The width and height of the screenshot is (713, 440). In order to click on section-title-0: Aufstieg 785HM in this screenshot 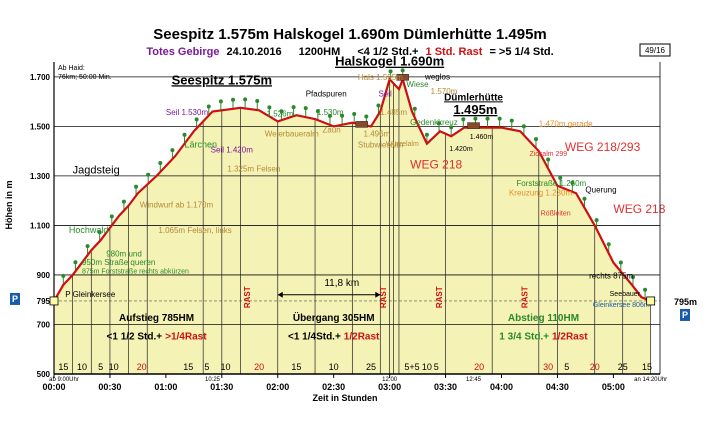, I will do `click(156, 318)`.